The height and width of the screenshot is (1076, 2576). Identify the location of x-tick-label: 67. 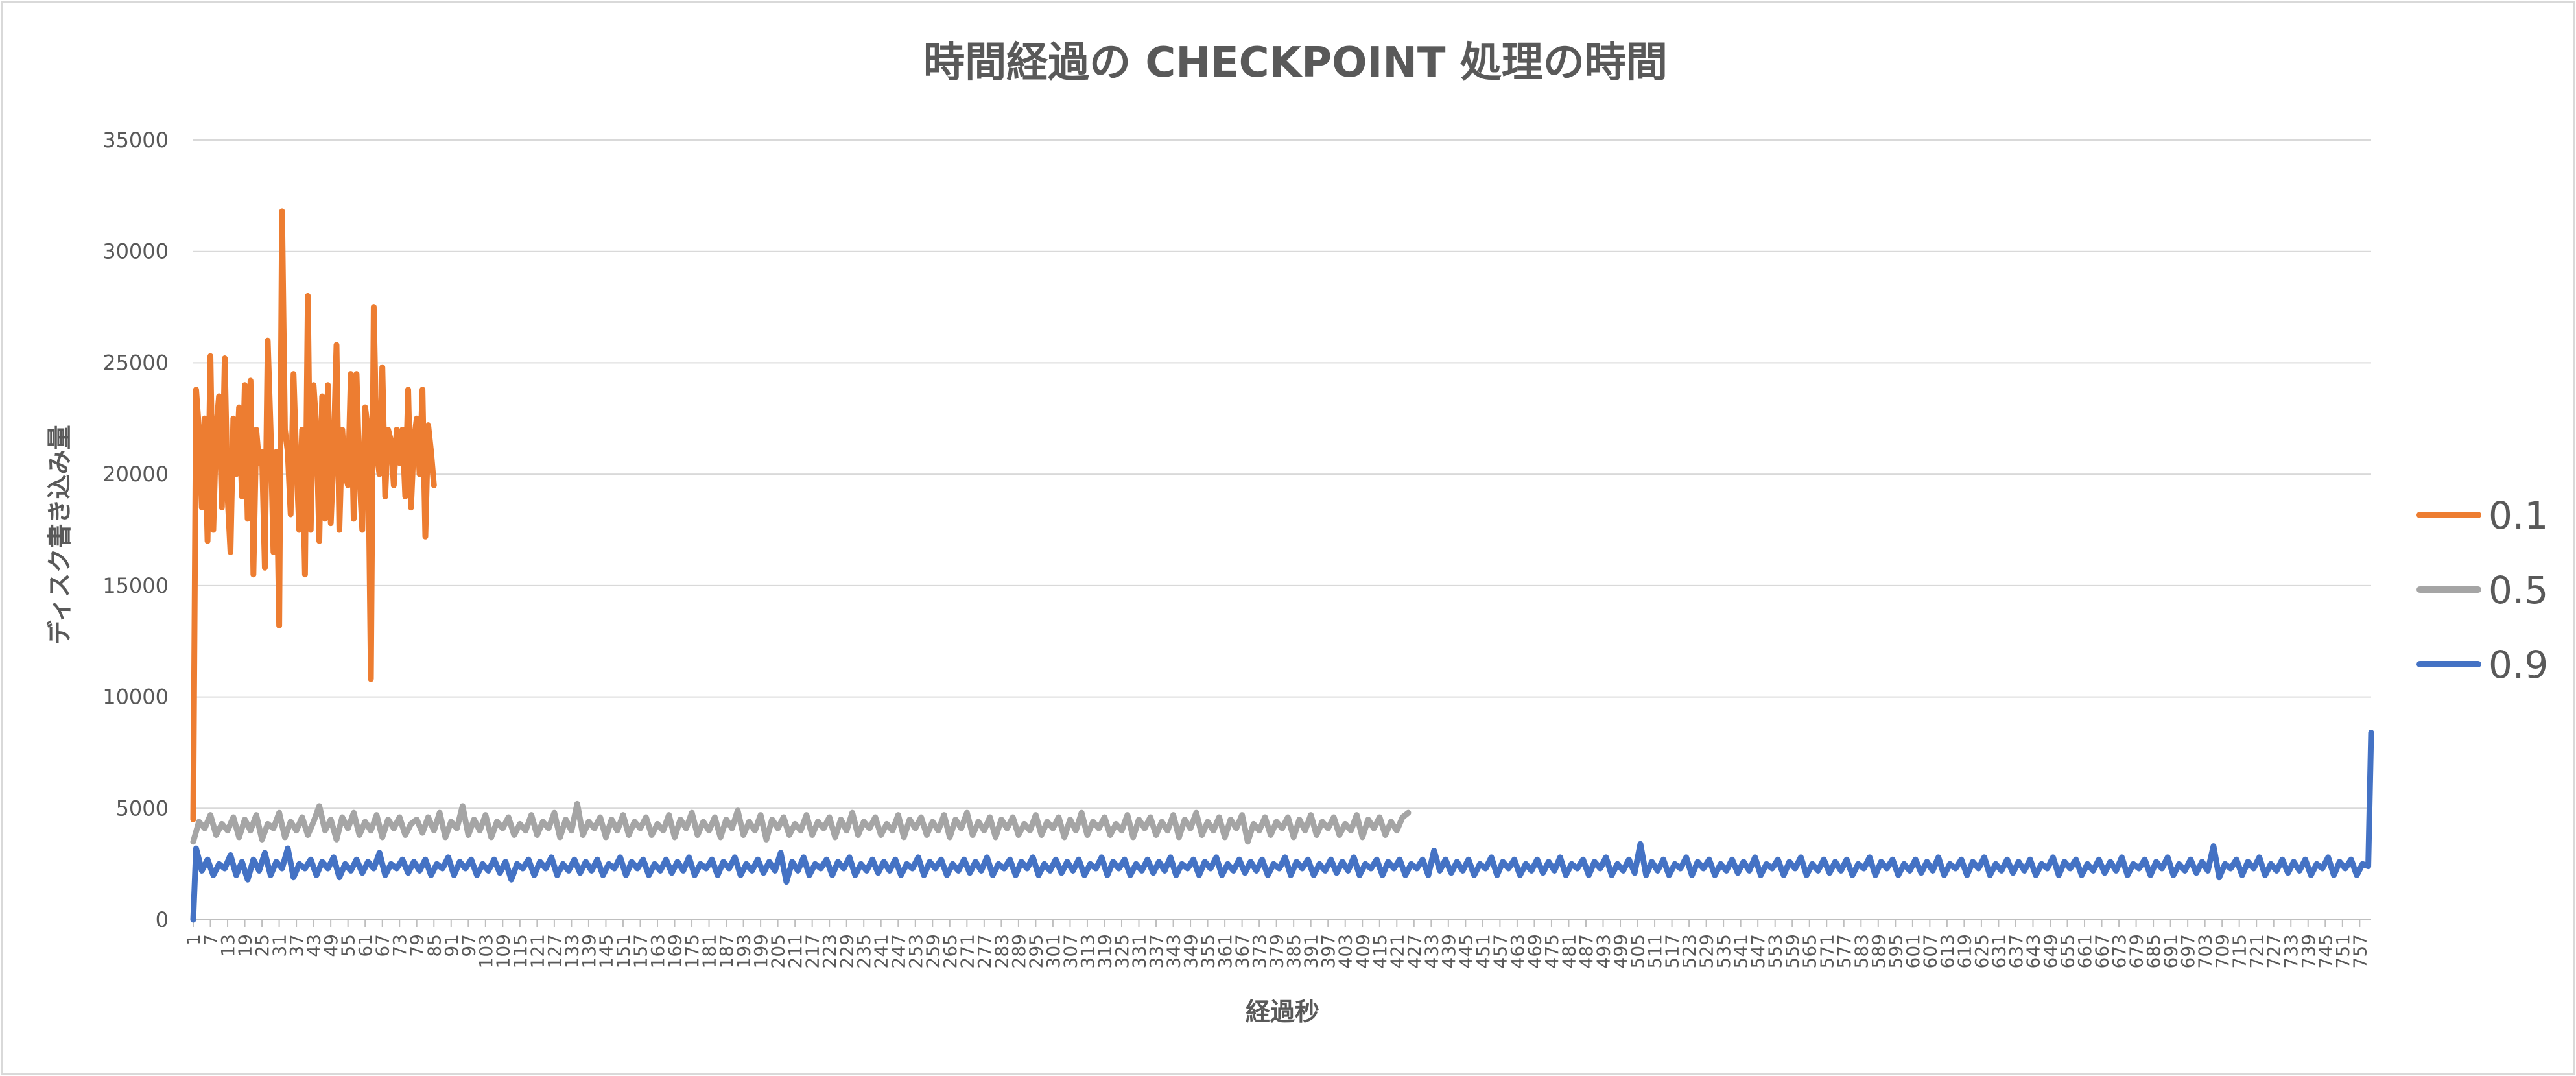
(383, 945).